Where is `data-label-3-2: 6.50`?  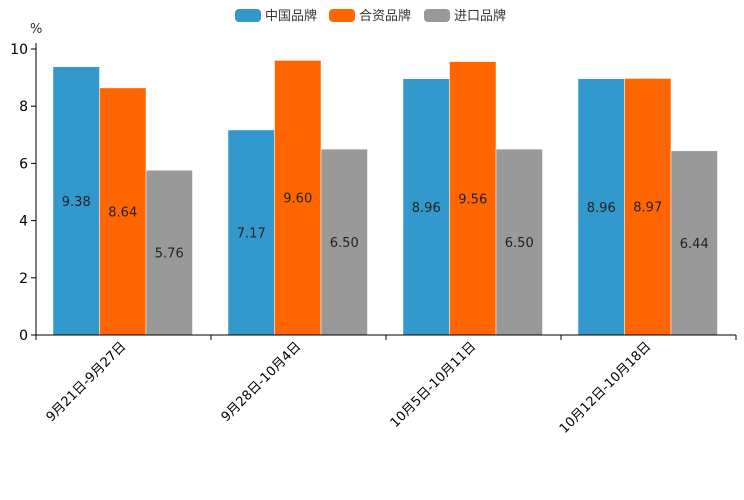
data-label-3-2: 6.50 is located at coordinates (344, 243).